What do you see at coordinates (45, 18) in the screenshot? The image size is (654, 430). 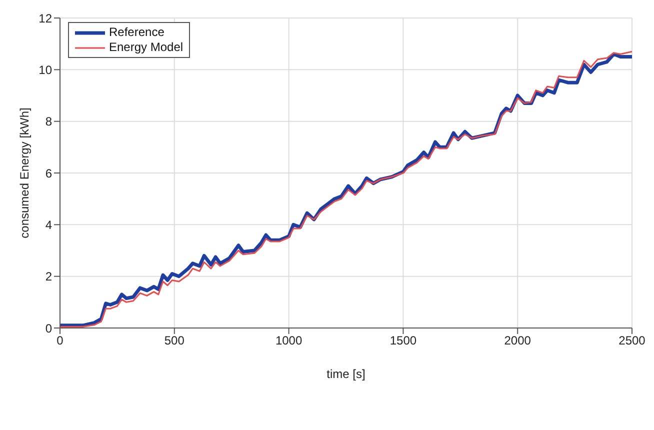 I see `y-tick-label: 12` at bounding box center [45, 18].